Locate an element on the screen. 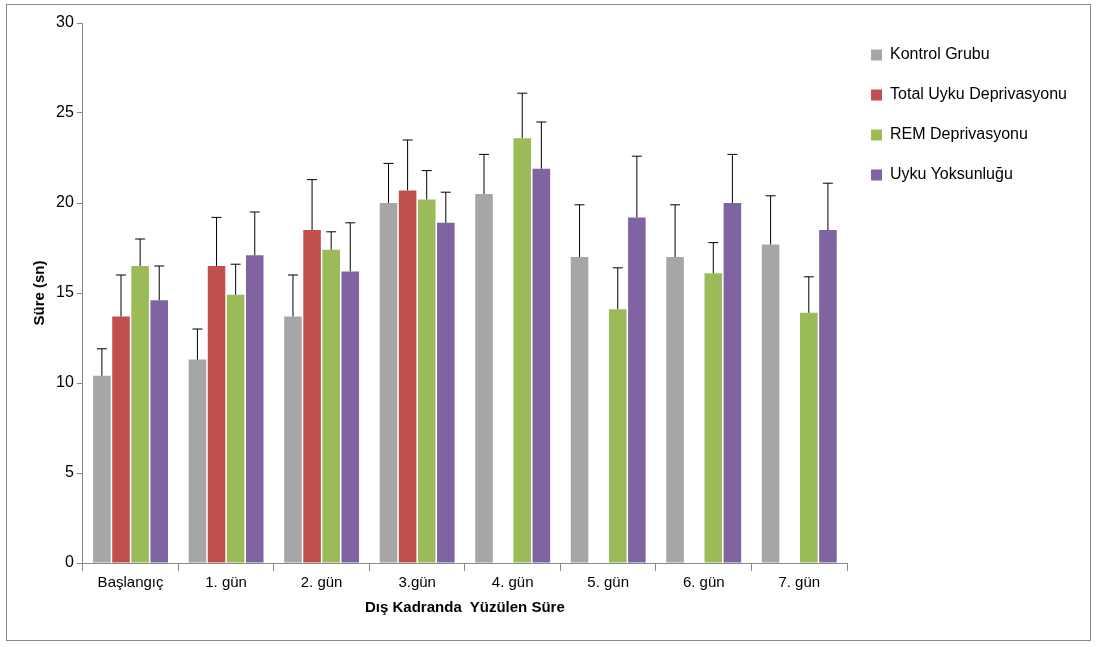 The height and width of the screenshot is (647, 1099). y-tick-label: 30 is located at coordinates (65, 22).